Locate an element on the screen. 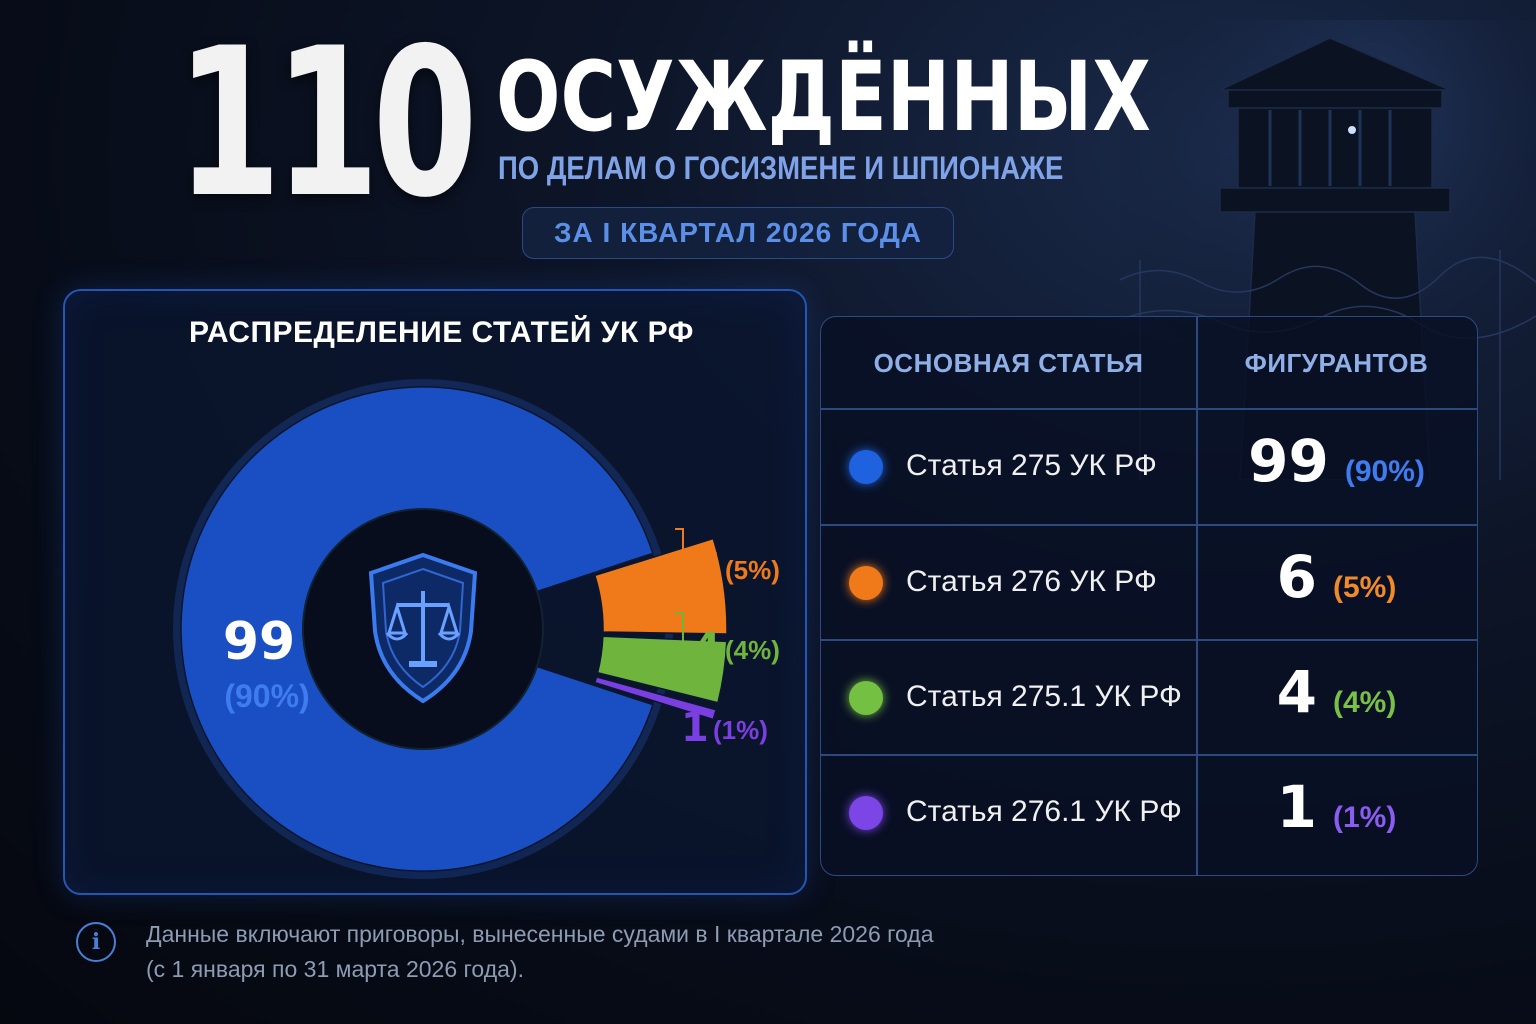  article-label: Статья 275.1 УК РФ is located at coordinates (1044, 696).